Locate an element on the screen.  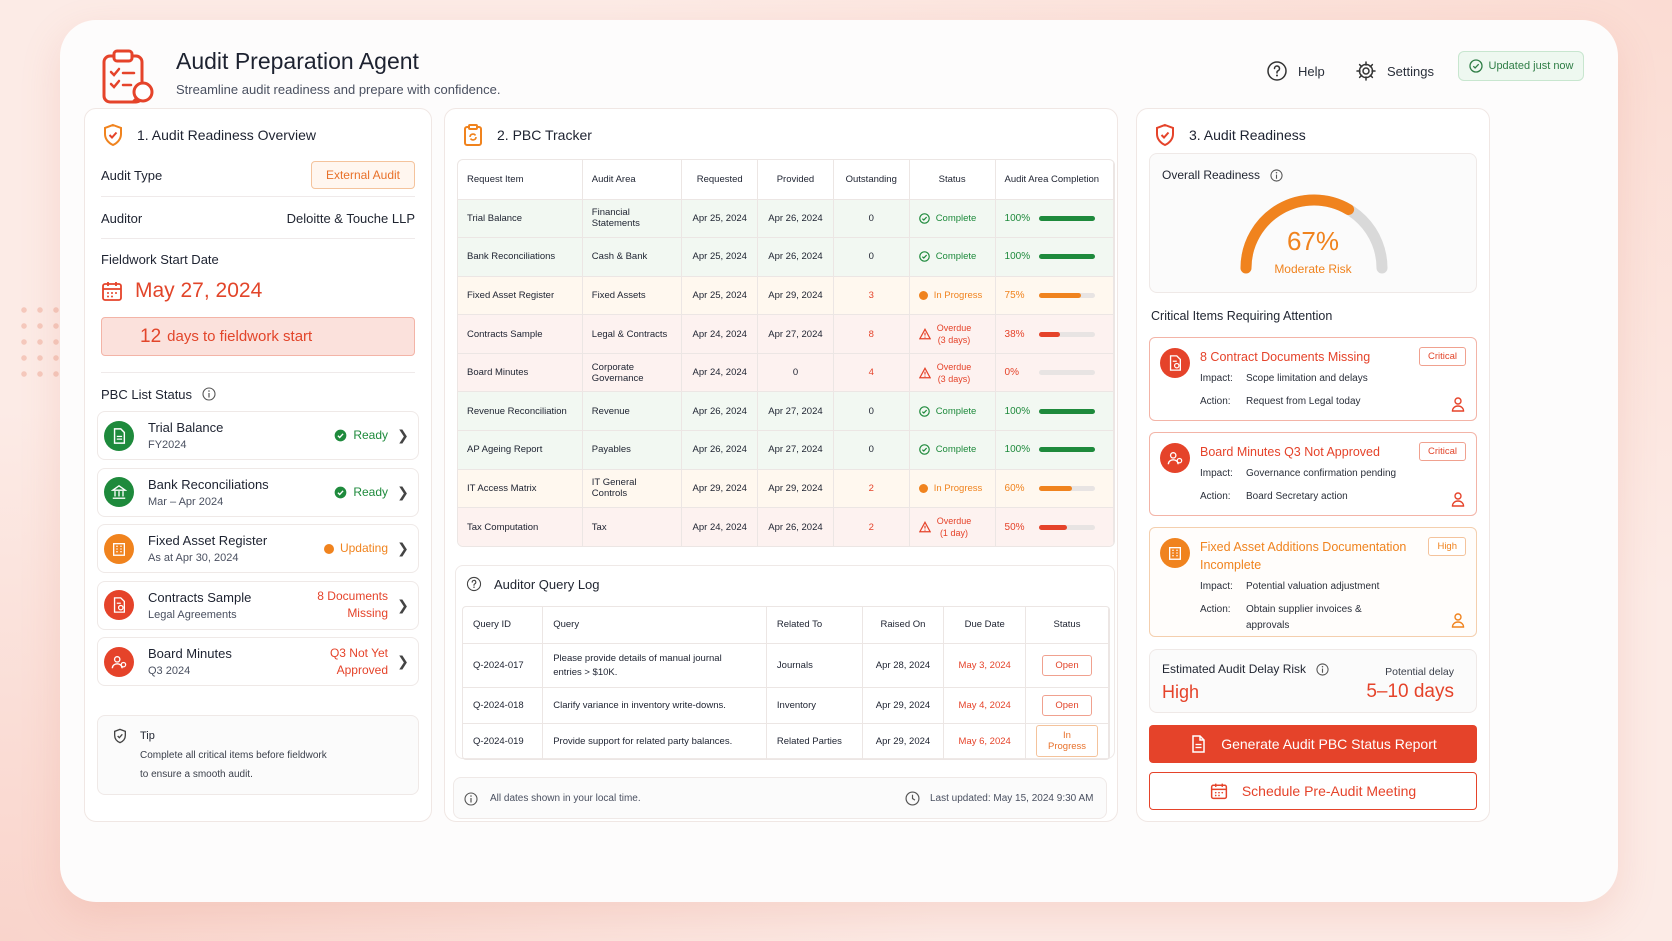
impact-text: Potential valuation adjustment is located at coordinates (1313, 586).